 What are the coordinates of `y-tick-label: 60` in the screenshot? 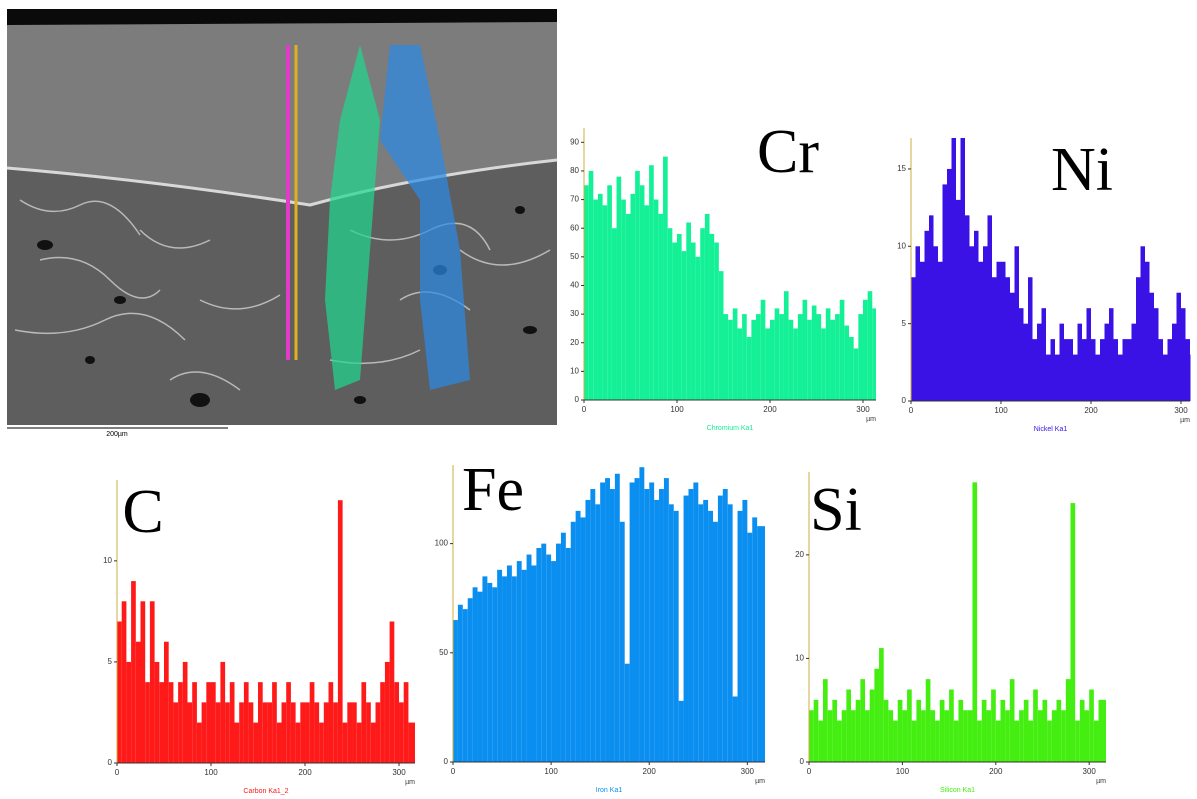 It's located at (574, 227).